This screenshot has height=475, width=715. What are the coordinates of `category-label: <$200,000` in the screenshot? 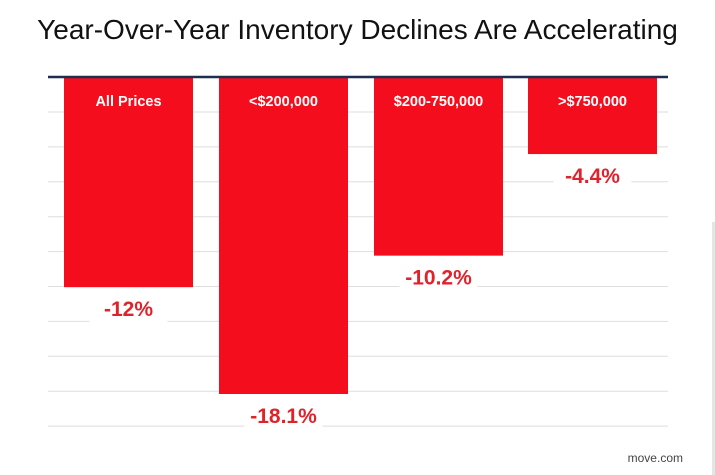 It's located at (283, 102).